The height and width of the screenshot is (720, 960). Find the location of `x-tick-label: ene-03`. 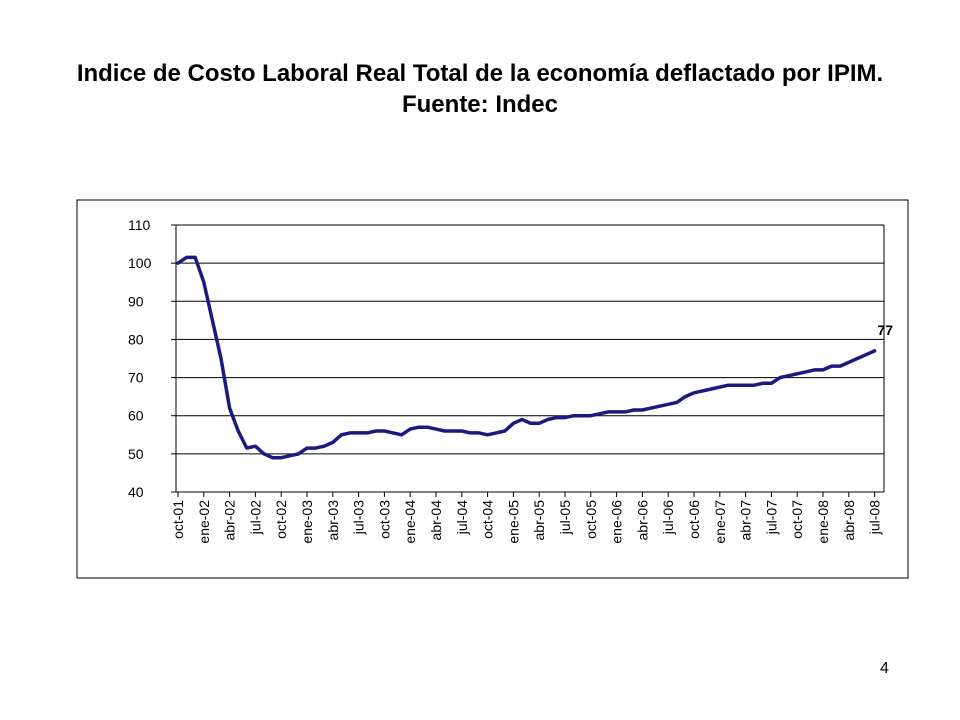

x-tick-label: ene-03 is located at coordinates (307, 522).